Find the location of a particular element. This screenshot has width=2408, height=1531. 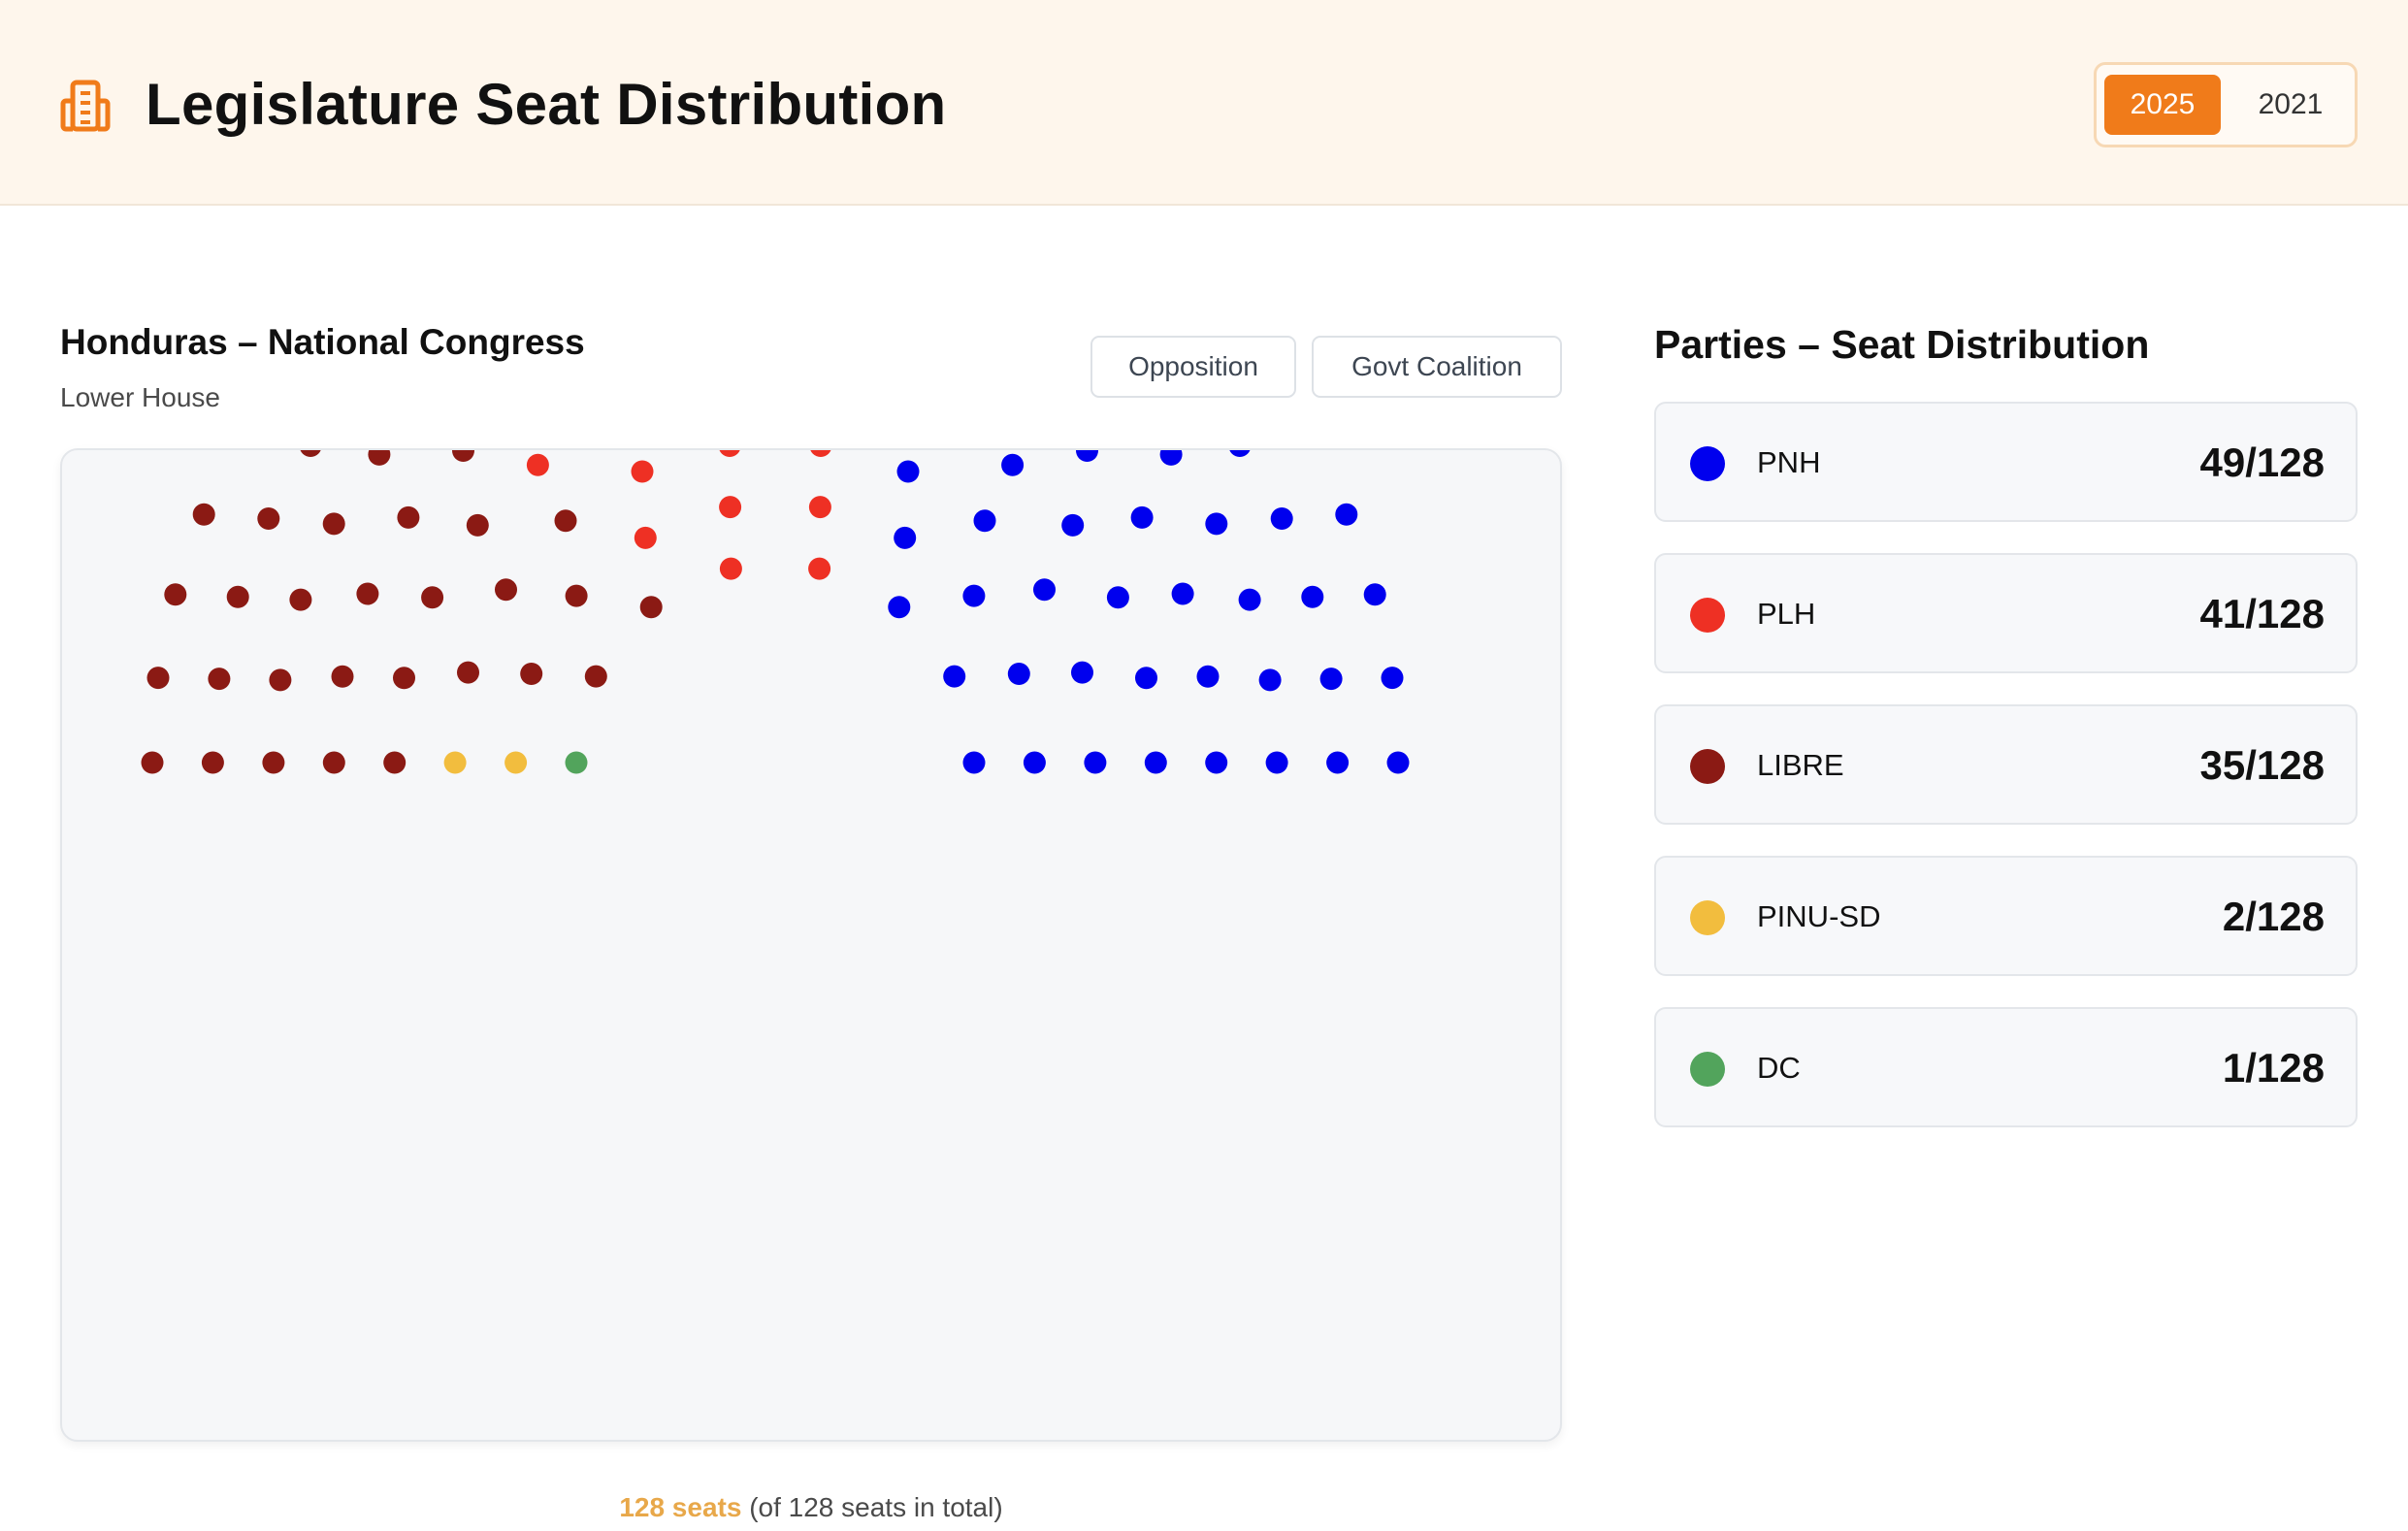

opposition-filter-button: Opposition is located at coordinates (1193, 367).